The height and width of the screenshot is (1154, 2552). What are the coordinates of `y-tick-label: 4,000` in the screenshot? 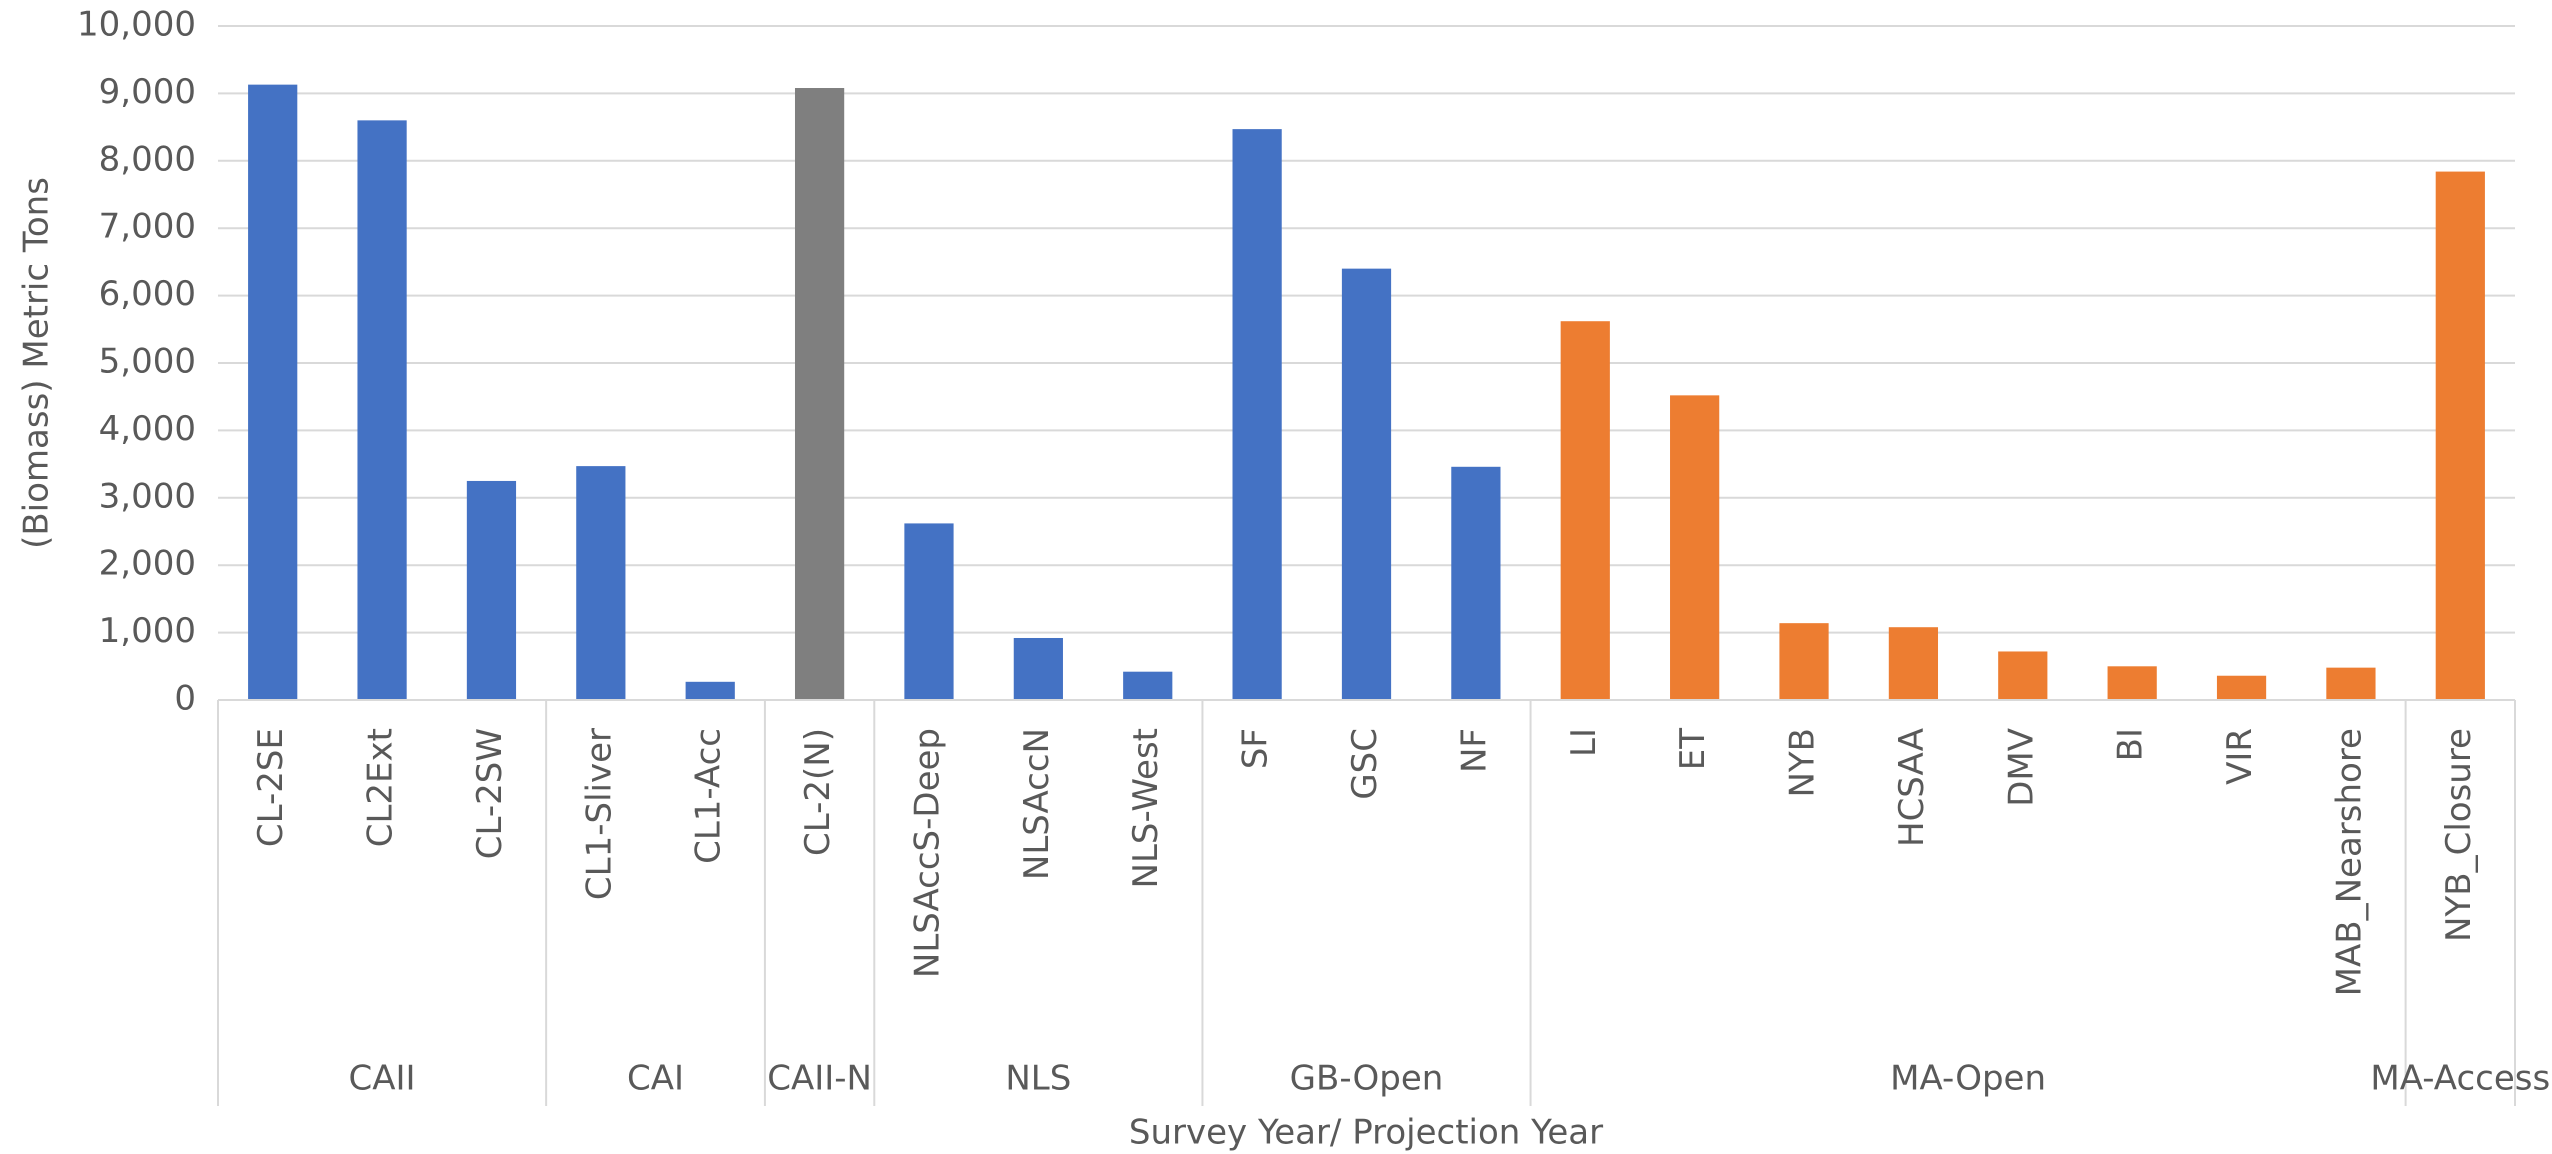 It's located at (147, 429).